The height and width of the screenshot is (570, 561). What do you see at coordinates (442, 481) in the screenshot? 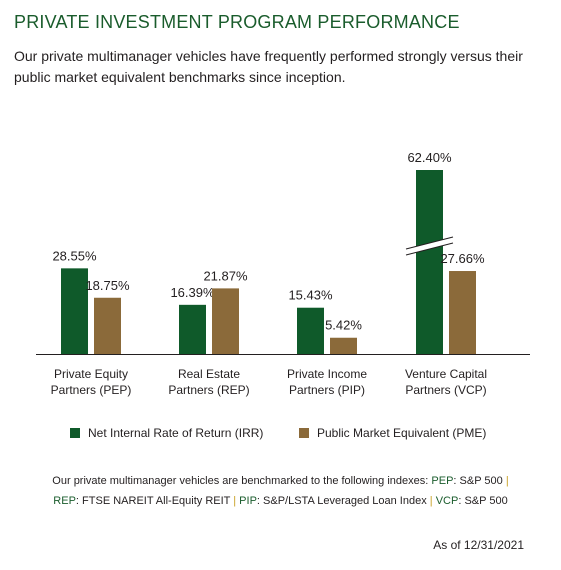
I see `footnote-key-pep: PEP` at bounding box center [442, 481].